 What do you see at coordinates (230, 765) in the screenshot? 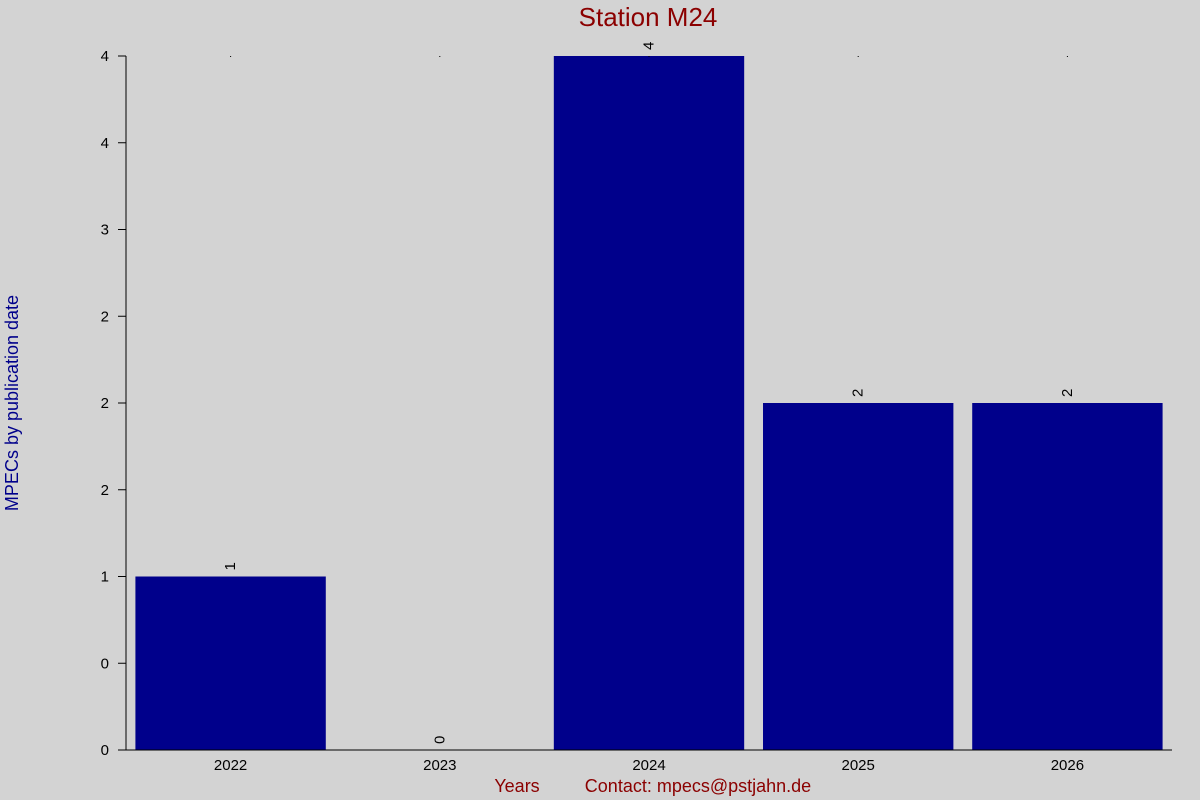
I see `x-tick-label: 2022` at bounding box center [230, 765].